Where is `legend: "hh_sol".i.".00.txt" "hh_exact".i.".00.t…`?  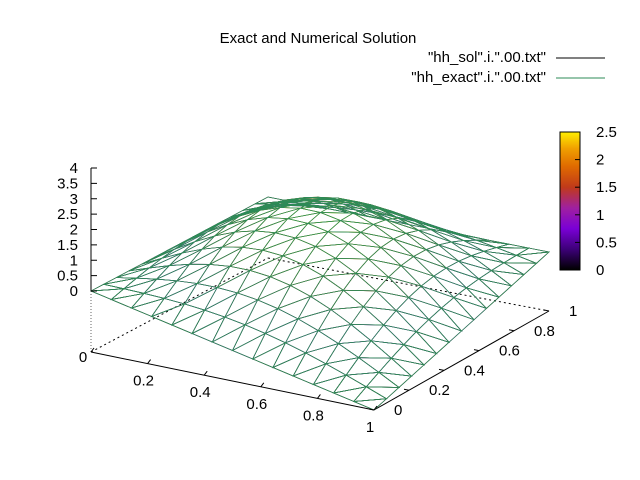
legend: "hh_sol".i.".00.txt" "hh_exact".i.".00.t… is located at coordinates (508, 67).